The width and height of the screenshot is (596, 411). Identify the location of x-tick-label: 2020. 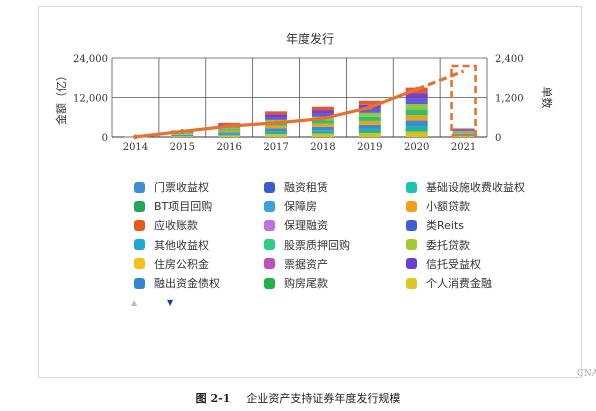
(416, 147).